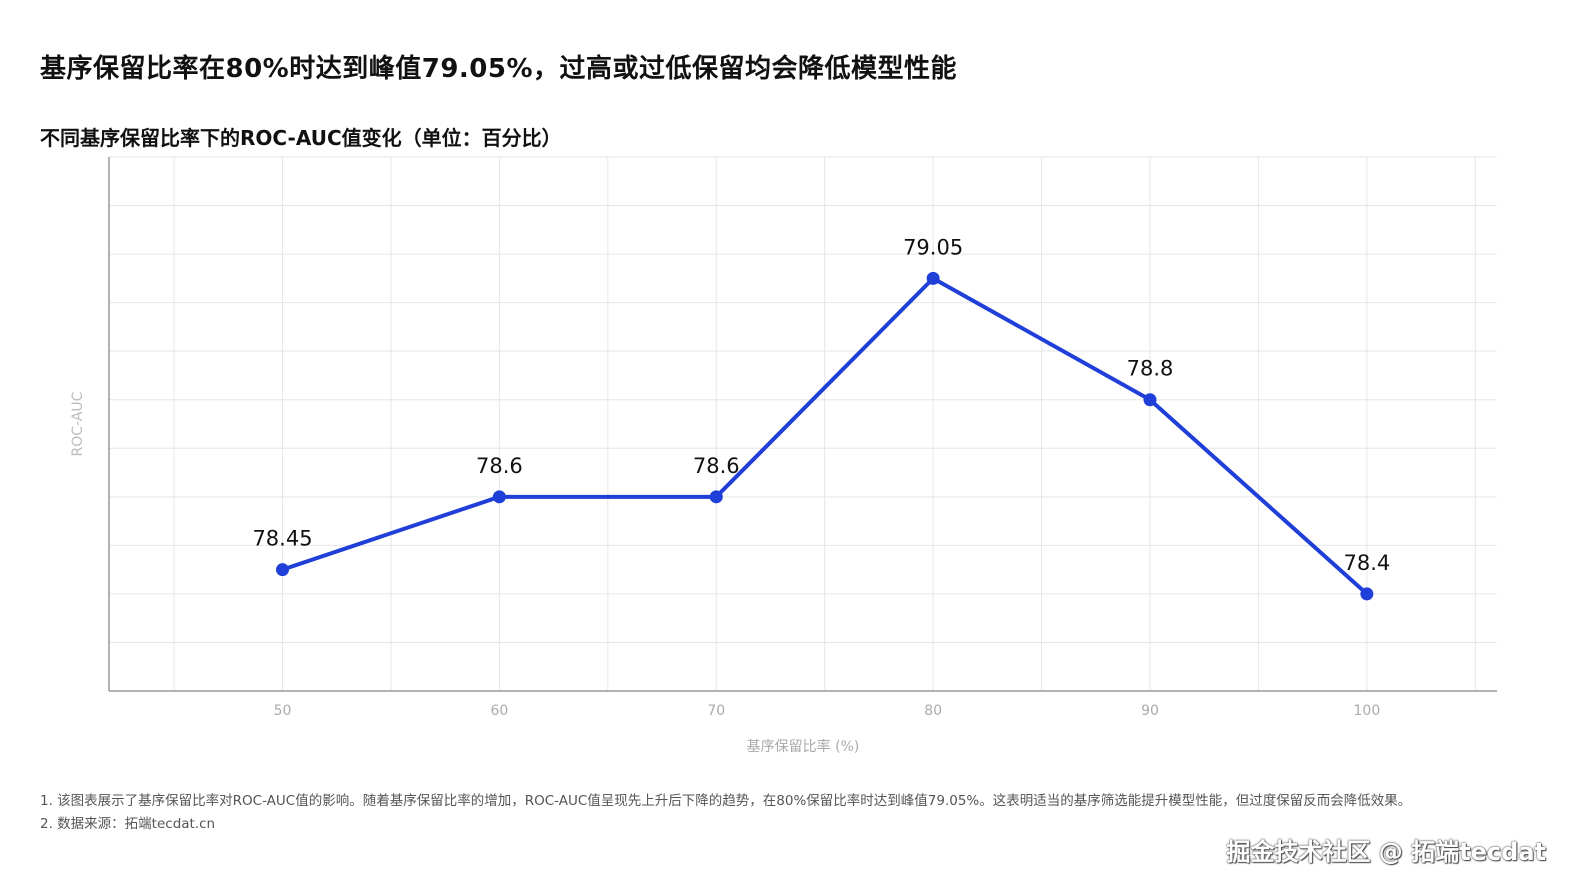  Describe the element at coordinates (301, 138) in the screenshot. I see `chart-title: 不同基序保留比率下的ROC-AUC值变化（单位：百分比）` at that location.